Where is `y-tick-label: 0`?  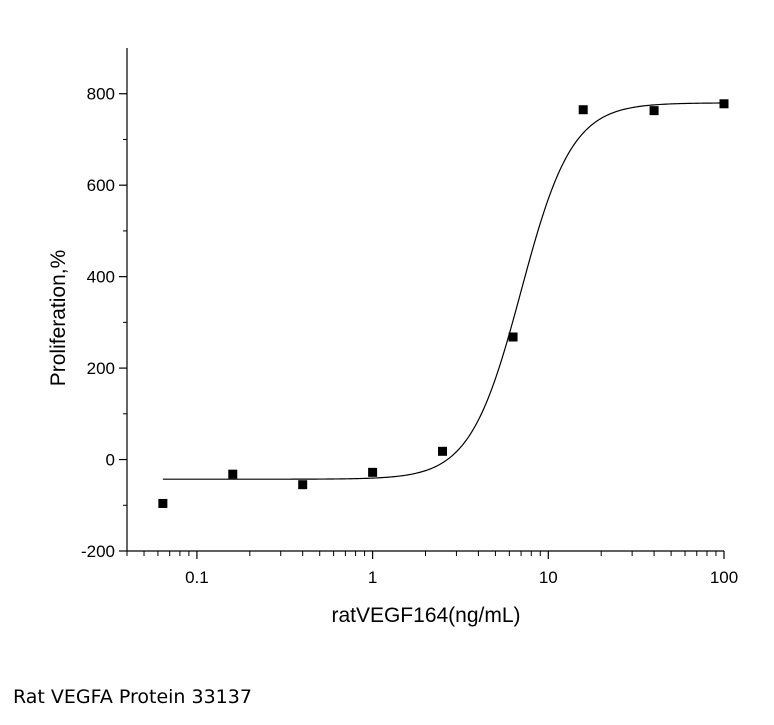 y-tick-label: 0 is located at coordinates (110, 460).